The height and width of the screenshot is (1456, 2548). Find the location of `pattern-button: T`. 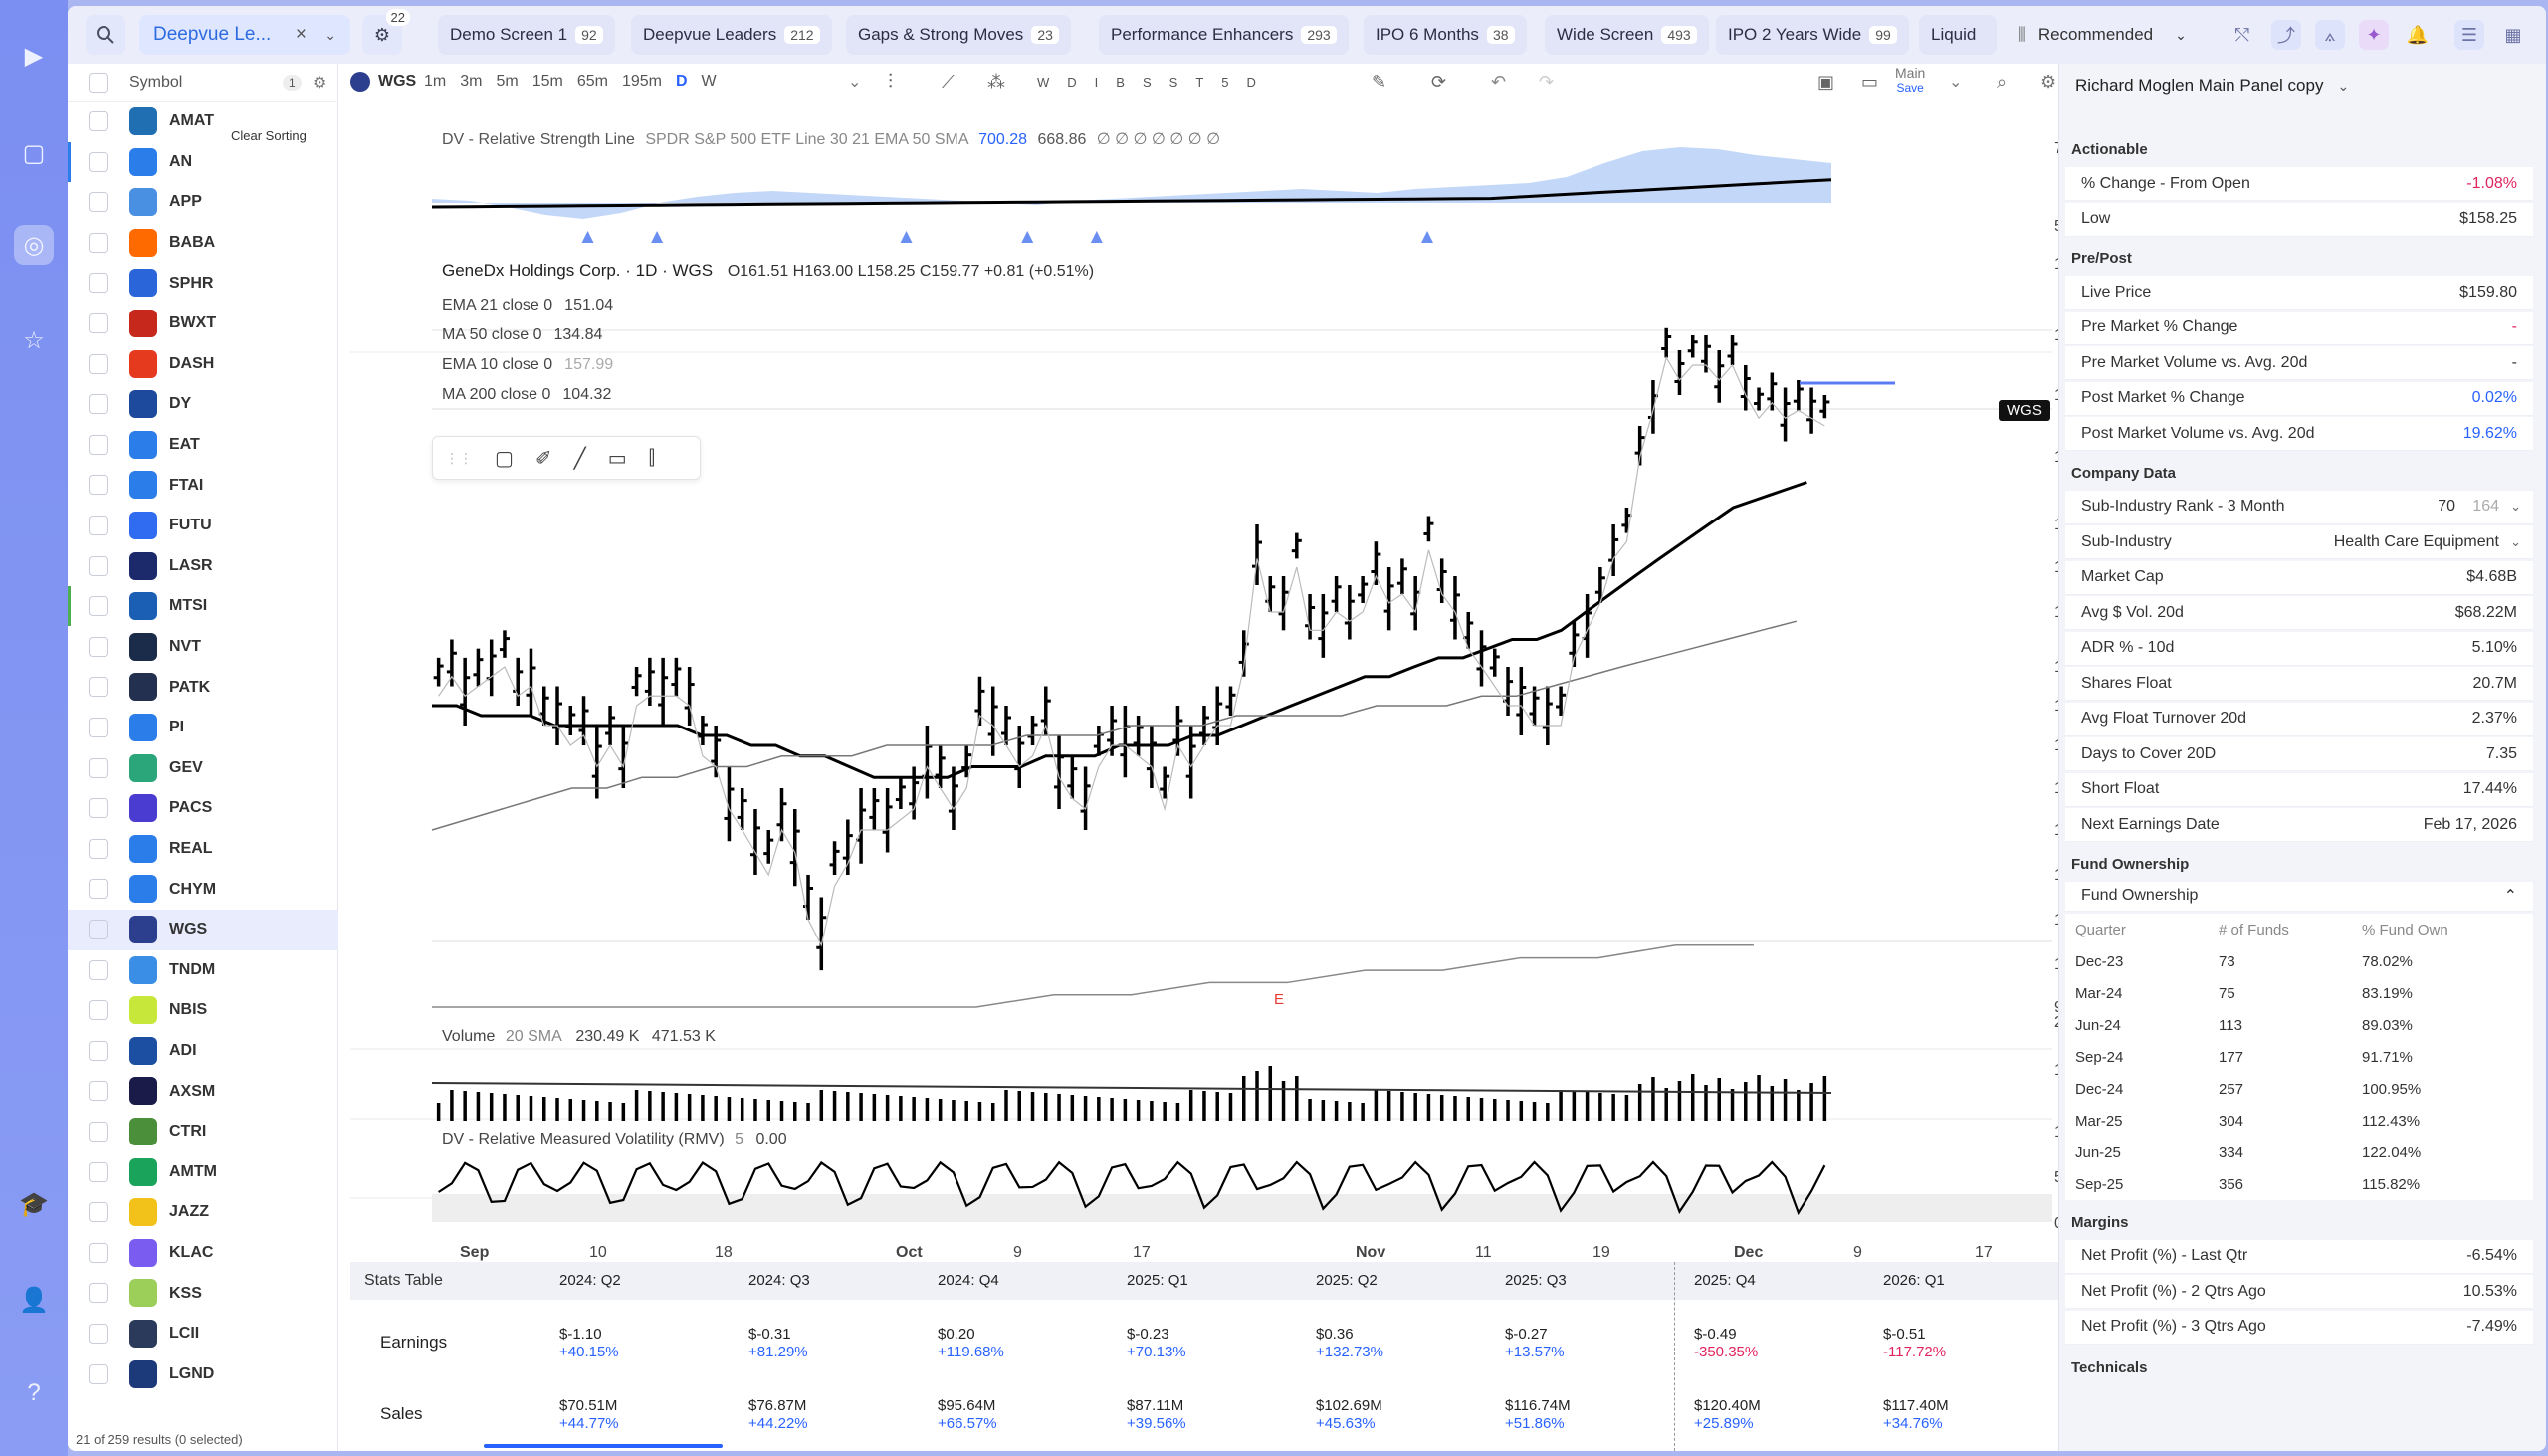

pattern-button: T is located at coordinates (1199, 82).